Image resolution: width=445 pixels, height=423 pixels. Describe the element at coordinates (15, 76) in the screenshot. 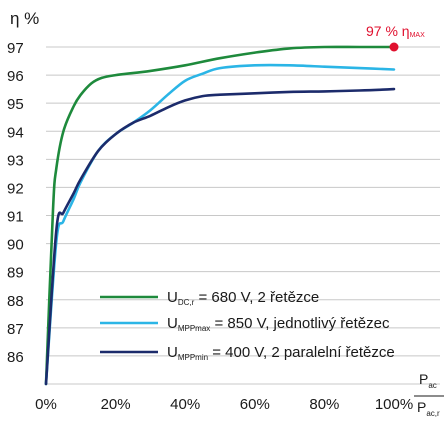

I see `y-tick-label: 96` at that location.